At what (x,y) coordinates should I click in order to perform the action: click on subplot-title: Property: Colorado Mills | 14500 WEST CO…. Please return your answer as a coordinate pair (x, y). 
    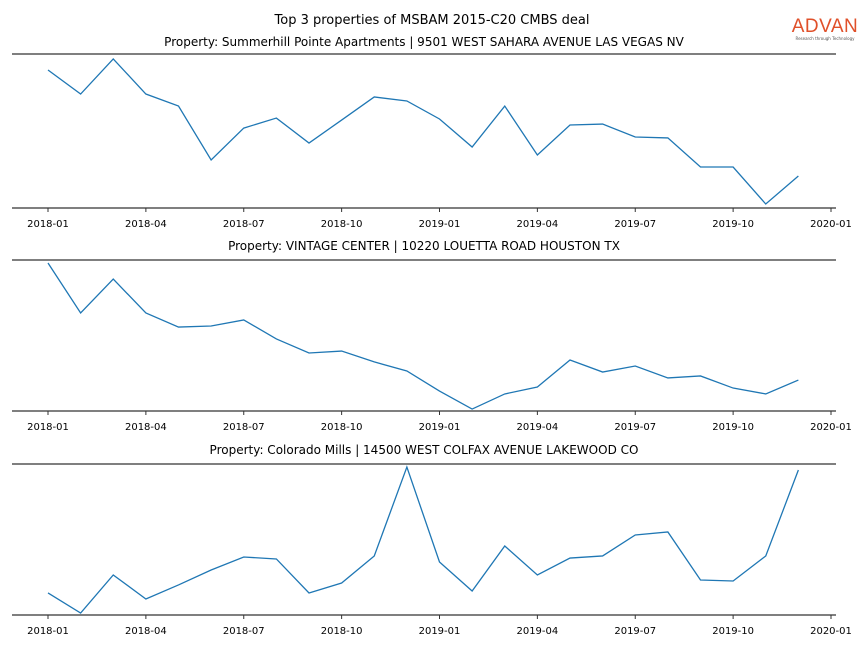
    Looking at the image, I should click on (424, 450).